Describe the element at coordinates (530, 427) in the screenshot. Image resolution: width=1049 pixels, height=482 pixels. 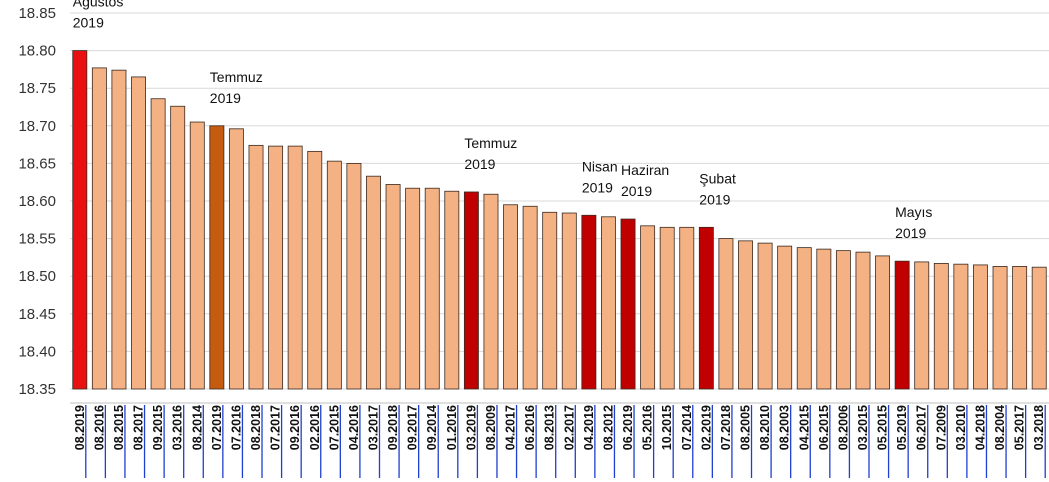
I see `x-tick-label: 06.2016` at that location.